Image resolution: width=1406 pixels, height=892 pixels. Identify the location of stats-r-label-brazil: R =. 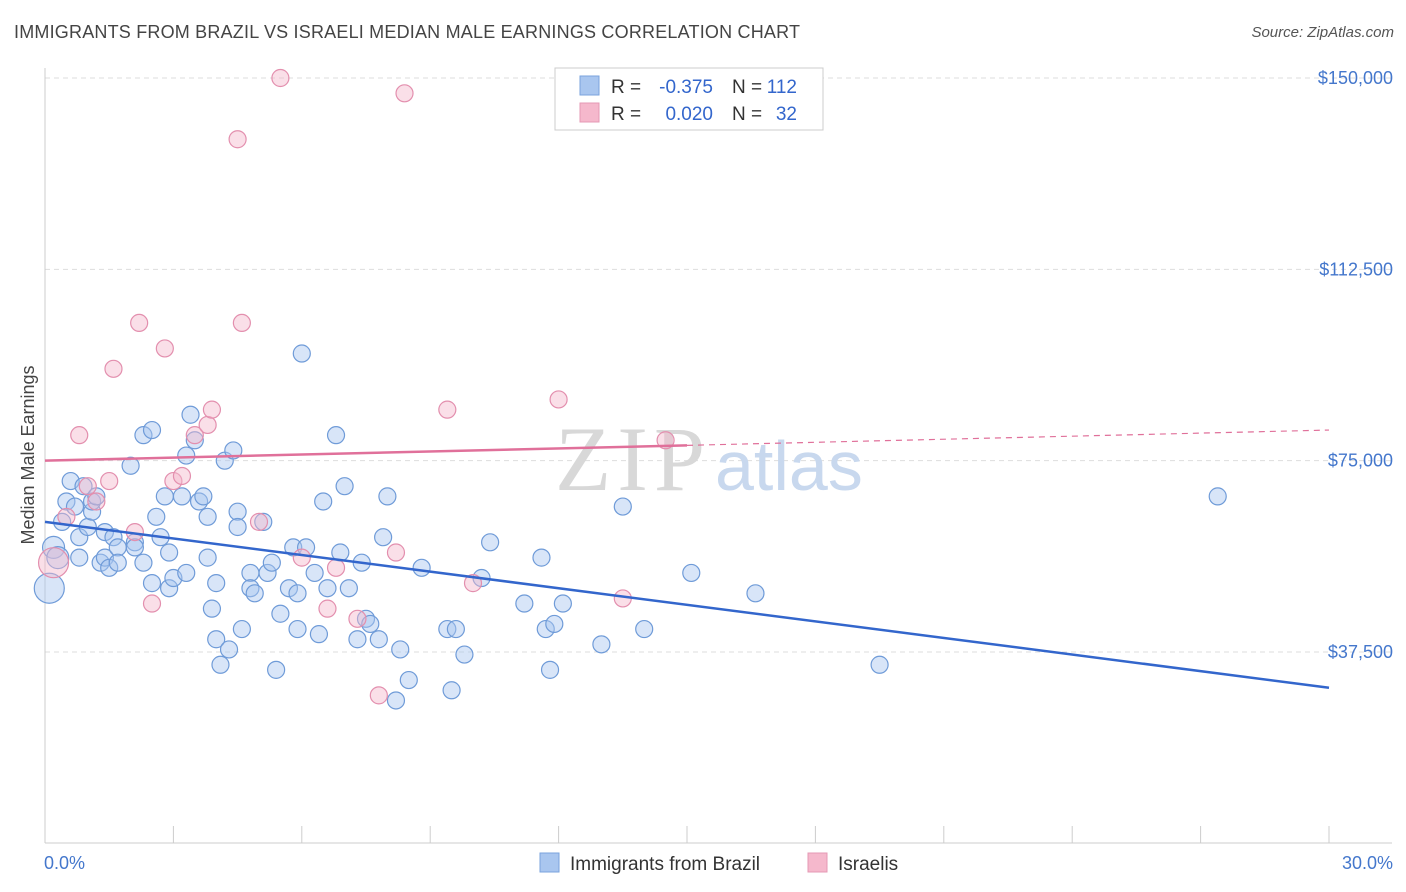
(626, 87).